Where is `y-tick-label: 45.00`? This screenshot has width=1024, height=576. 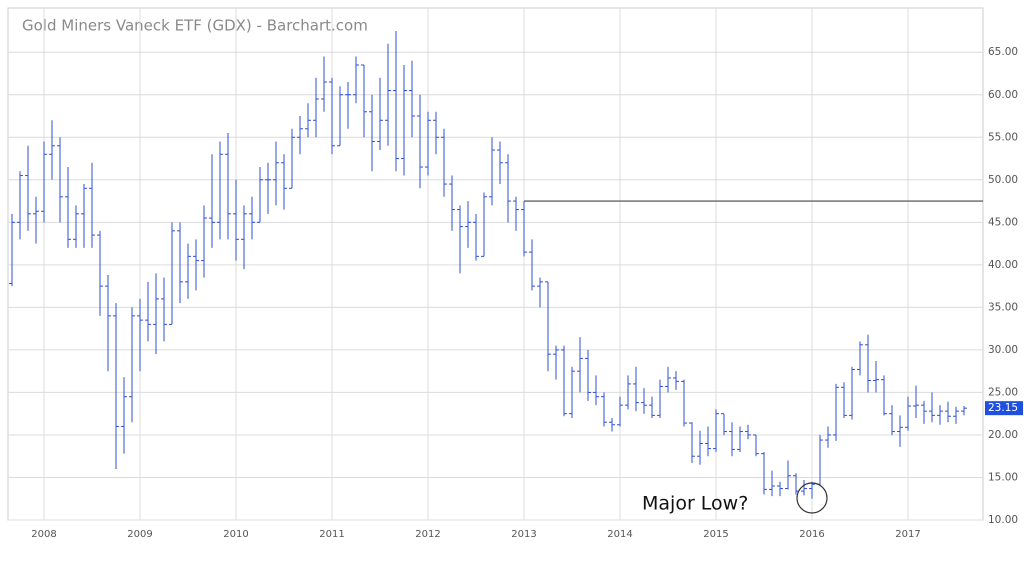 y-tick-label: 45.00 is located at coordinates (1003, 222).